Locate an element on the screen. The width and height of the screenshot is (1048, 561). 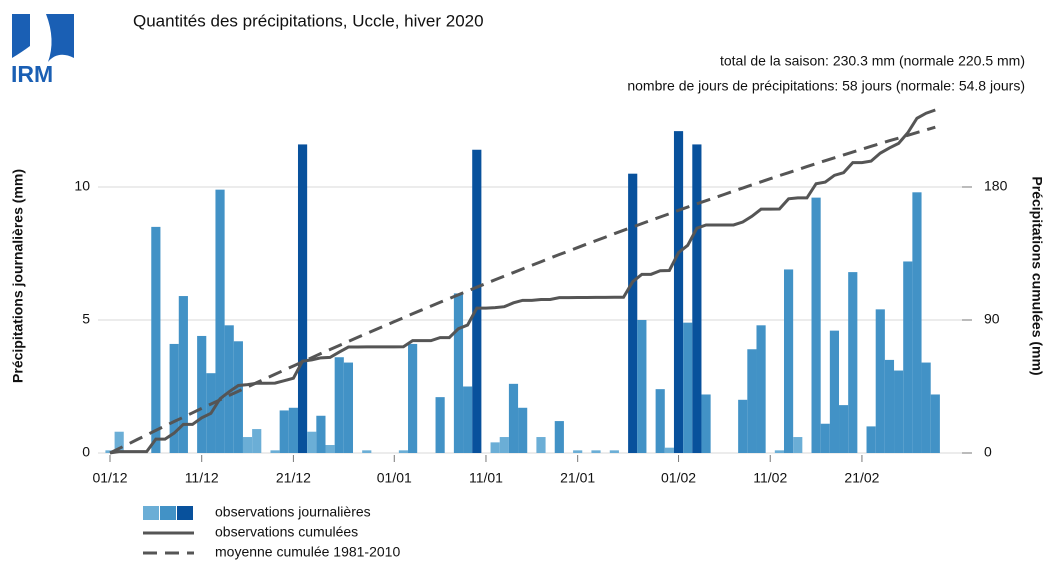
y2-axis-label: Précipitations cumulées (mm) is located at coordinates (1037, 275).